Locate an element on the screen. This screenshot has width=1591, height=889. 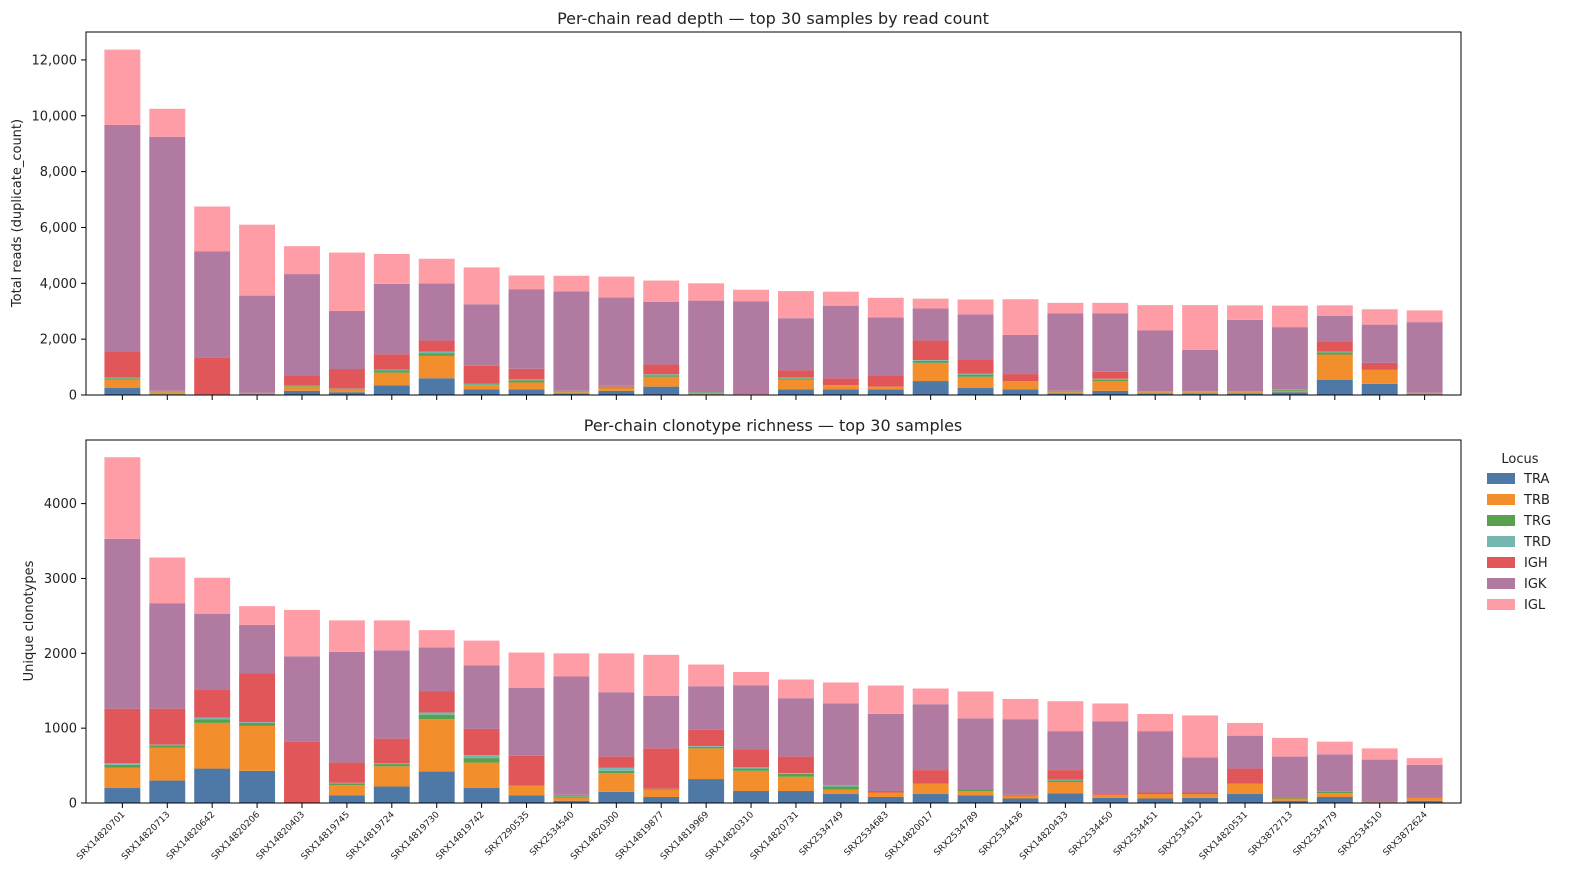
bar-segment-trd-srx7290535 is located at coordinates (526, 380).